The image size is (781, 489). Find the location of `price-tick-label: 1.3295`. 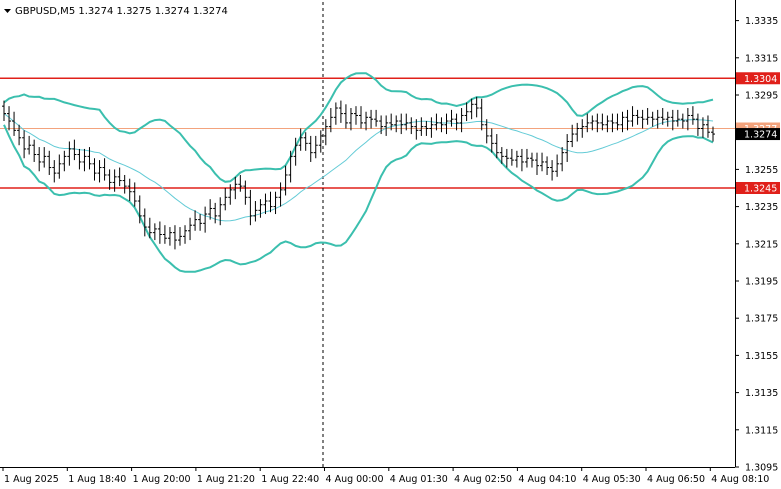

price-tick-label: 1.3295 is located at coordinates (761, 96).